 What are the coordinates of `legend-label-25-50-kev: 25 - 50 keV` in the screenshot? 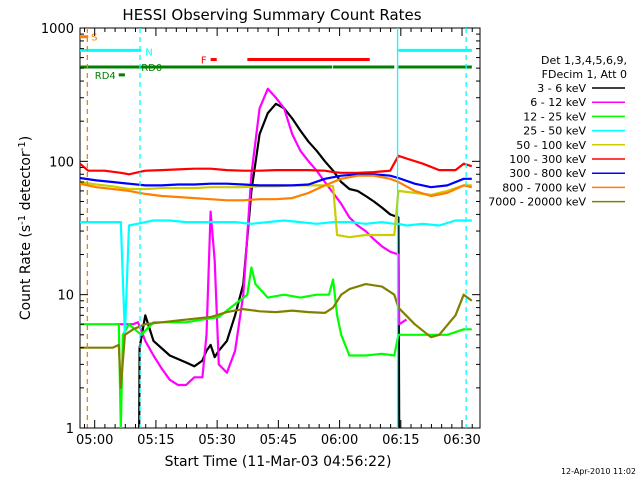 It's located at (554, 131).